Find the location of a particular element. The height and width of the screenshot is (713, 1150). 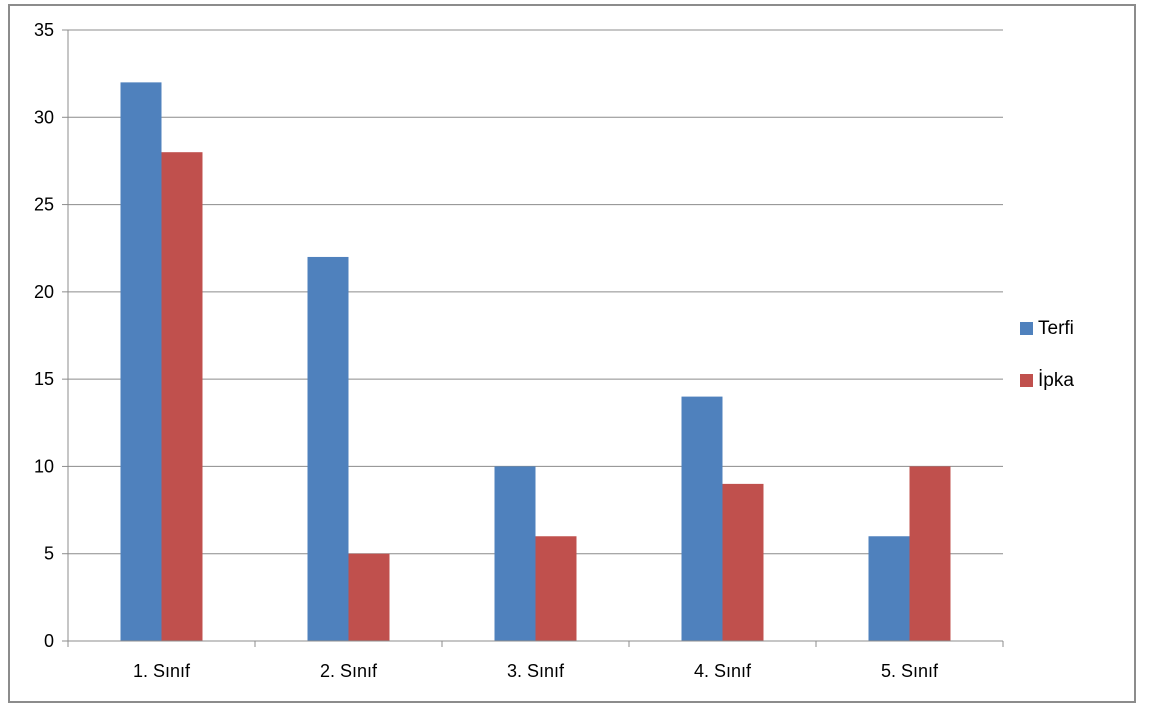

x-tick-label: 3. Sınıf is located at coordinates (536, 671).